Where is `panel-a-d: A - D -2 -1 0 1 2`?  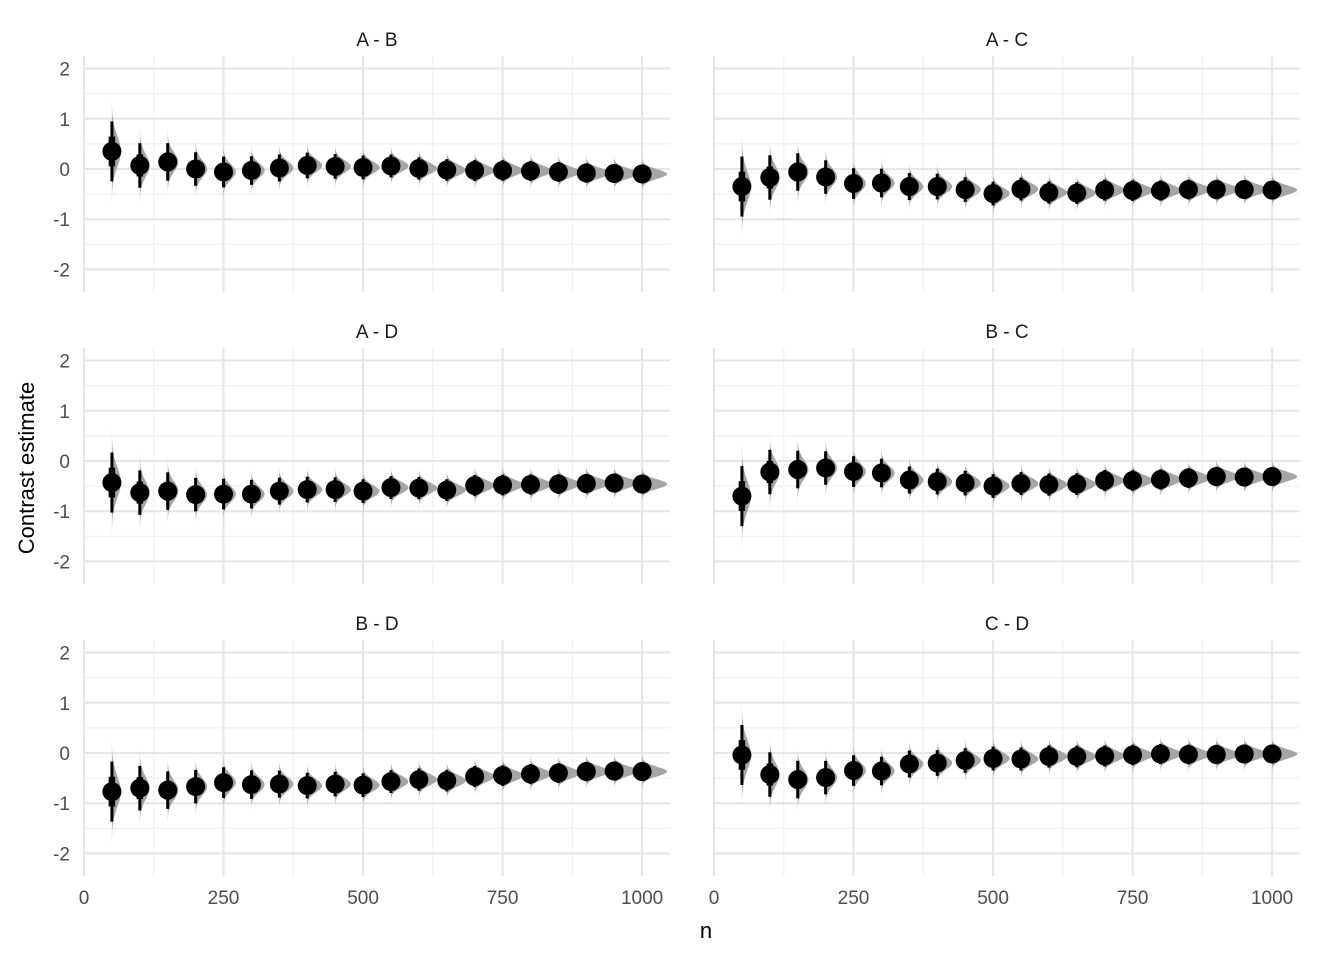
panel-a-d: A - D -2 -1 0 1 2 is located at coordinates (361, 453).